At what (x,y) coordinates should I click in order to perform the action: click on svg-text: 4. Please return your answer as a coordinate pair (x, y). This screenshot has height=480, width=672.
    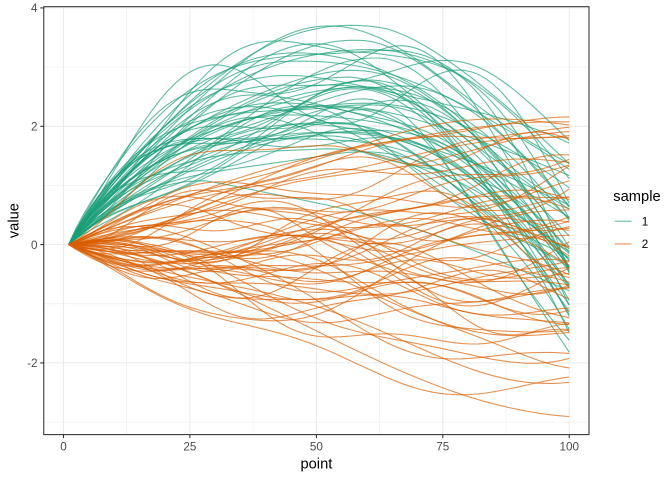
    Looking at the image, I should click on (34, 8).